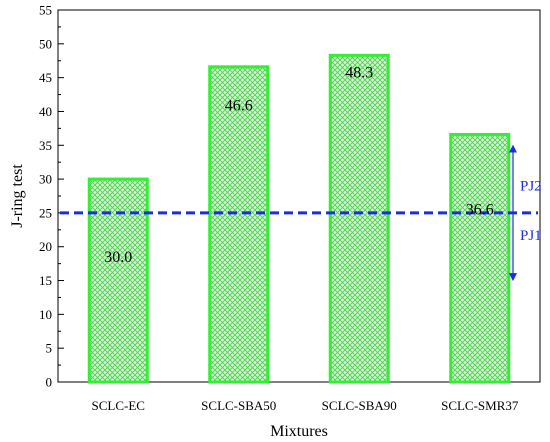 This screenshot has height=442, width=550. Describe the element at coordinates (480, 258) in the screenshot. I see `bar-sclc-smr37` at that location.